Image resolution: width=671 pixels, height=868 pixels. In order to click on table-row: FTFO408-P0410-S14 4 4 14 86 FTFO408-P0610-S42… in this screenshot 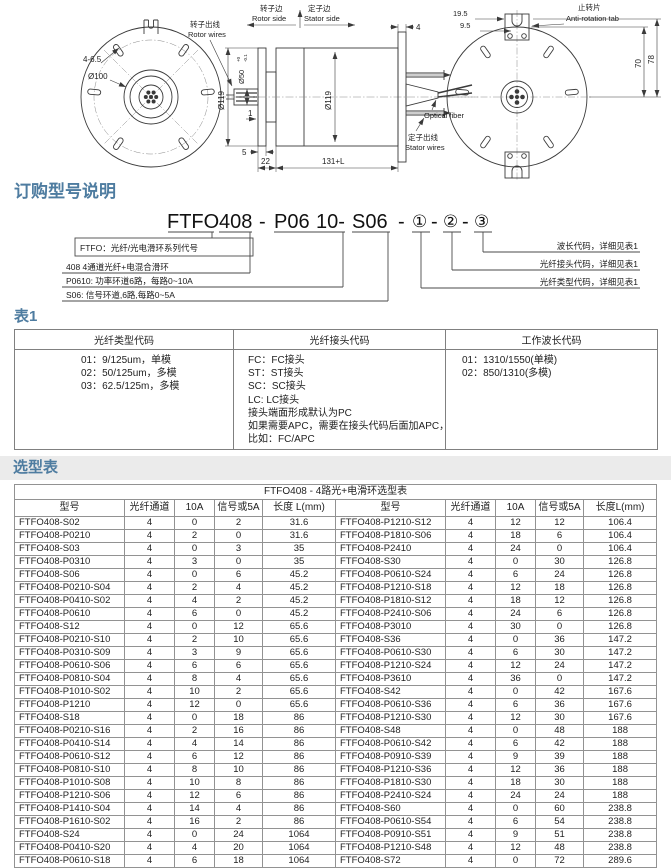, I will do `click(336, 744)`.